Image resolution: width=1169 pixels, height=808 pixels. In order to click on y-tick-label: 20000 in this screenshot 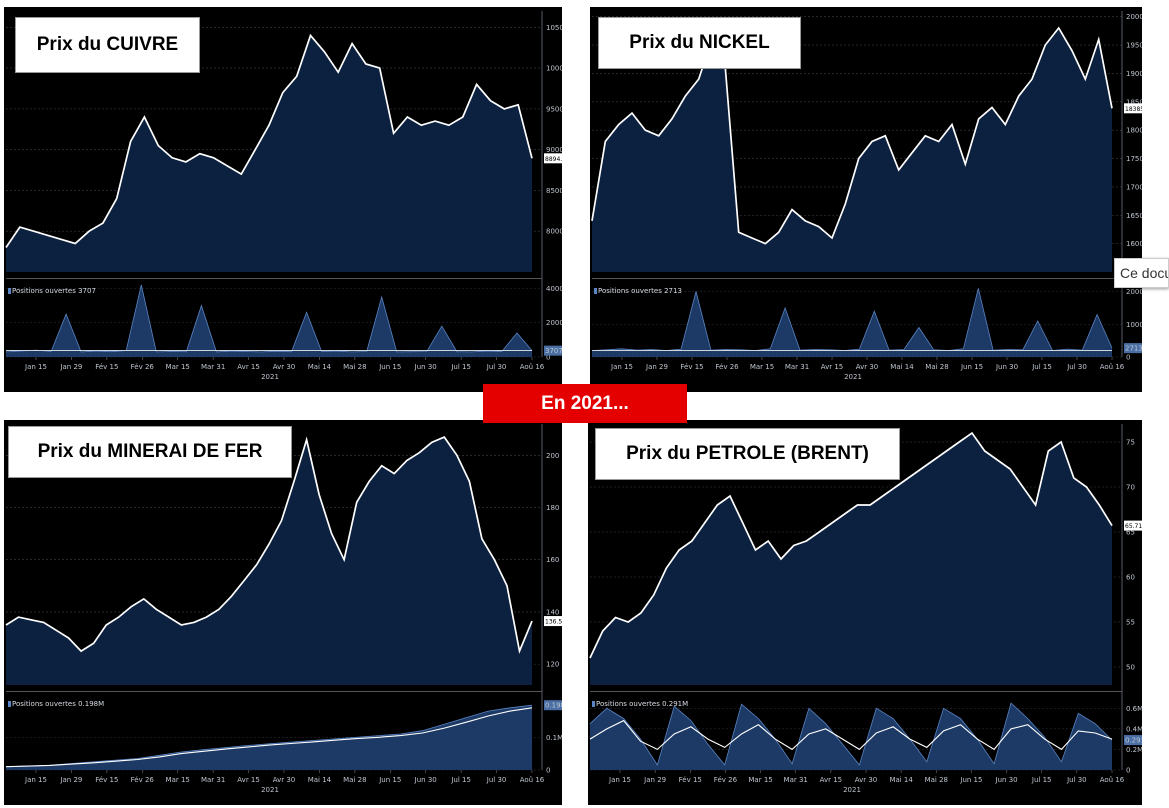, I will do `click(1134, 17)`.